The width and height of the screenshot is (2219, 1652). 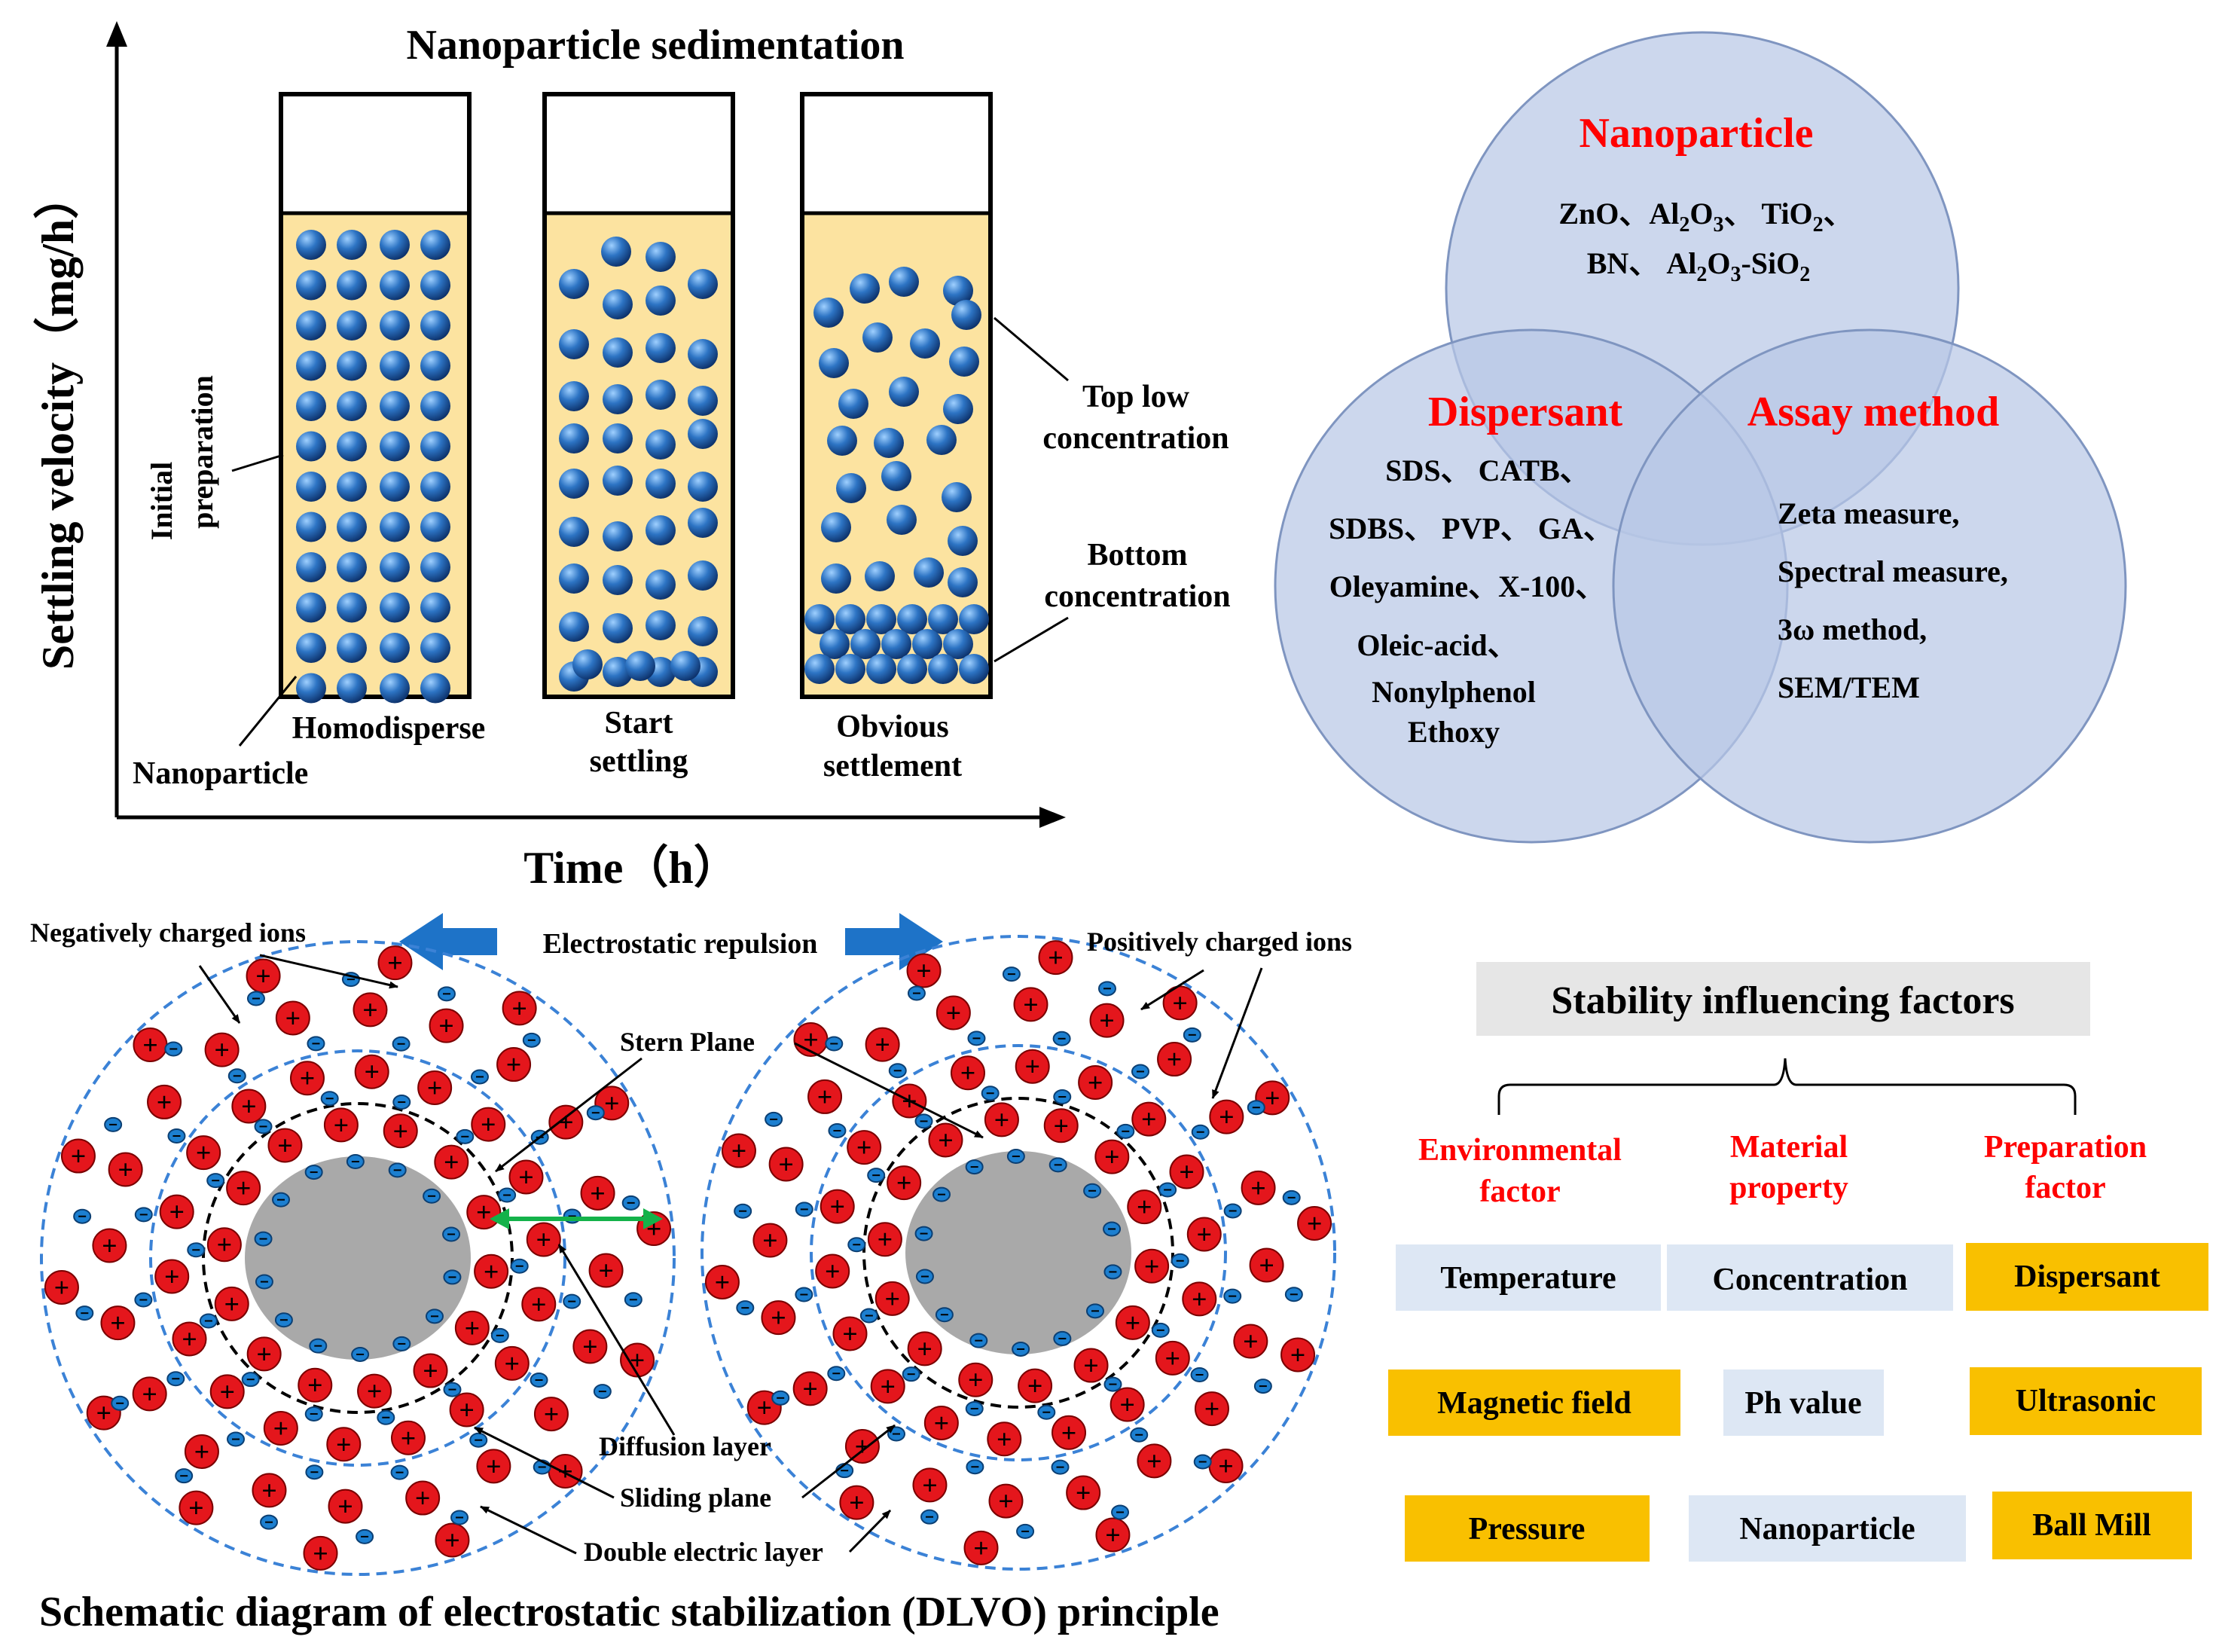 I want to click on factor-box-ultrasonic, so click(x=2086, y=1401).